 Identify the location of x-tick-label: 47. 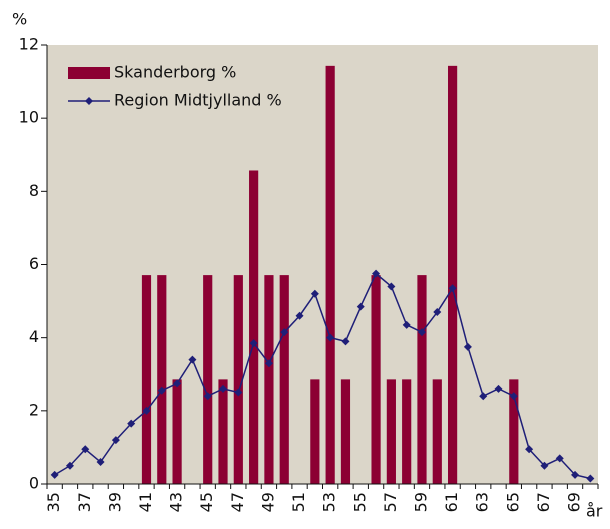
(237, 502).